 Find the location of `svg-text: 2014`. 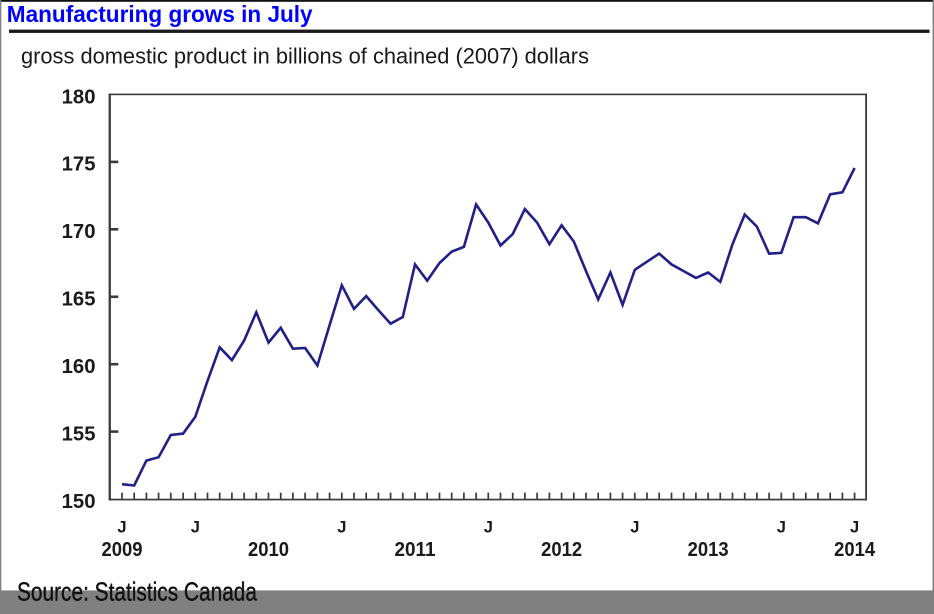

svg-text: 2014 is located at coordinates (855, 550).